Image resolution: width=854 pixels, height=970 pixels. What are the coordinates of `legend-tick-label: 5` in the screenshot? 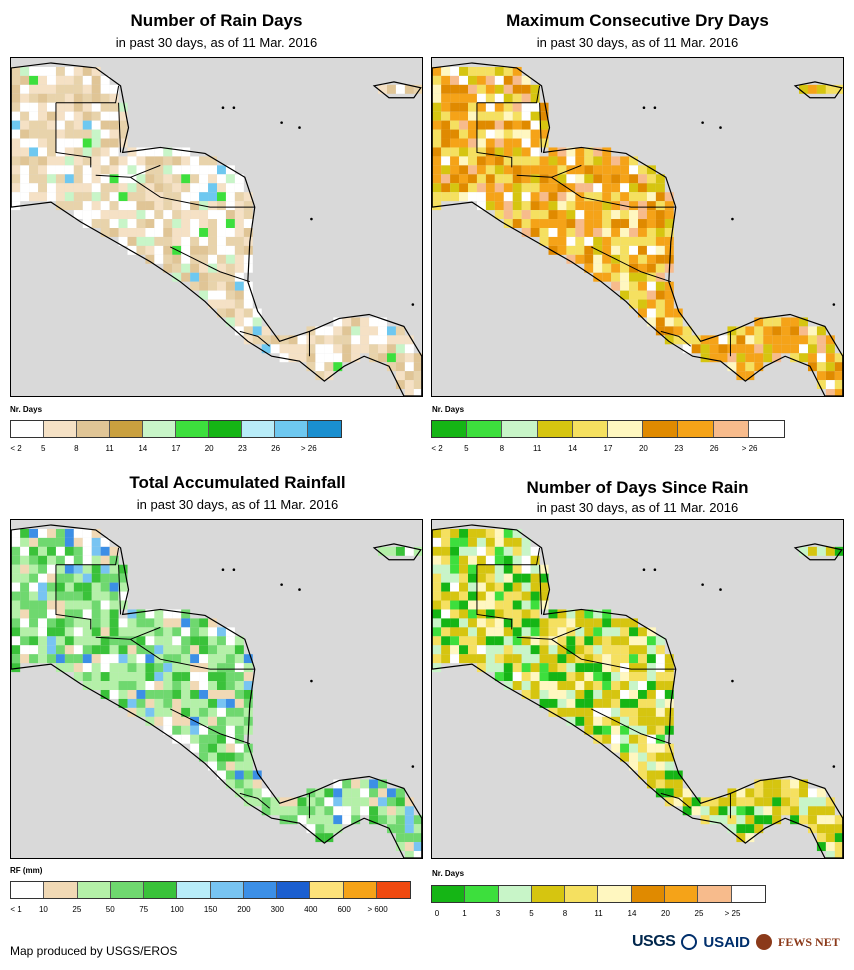 It's located at (531, 913).